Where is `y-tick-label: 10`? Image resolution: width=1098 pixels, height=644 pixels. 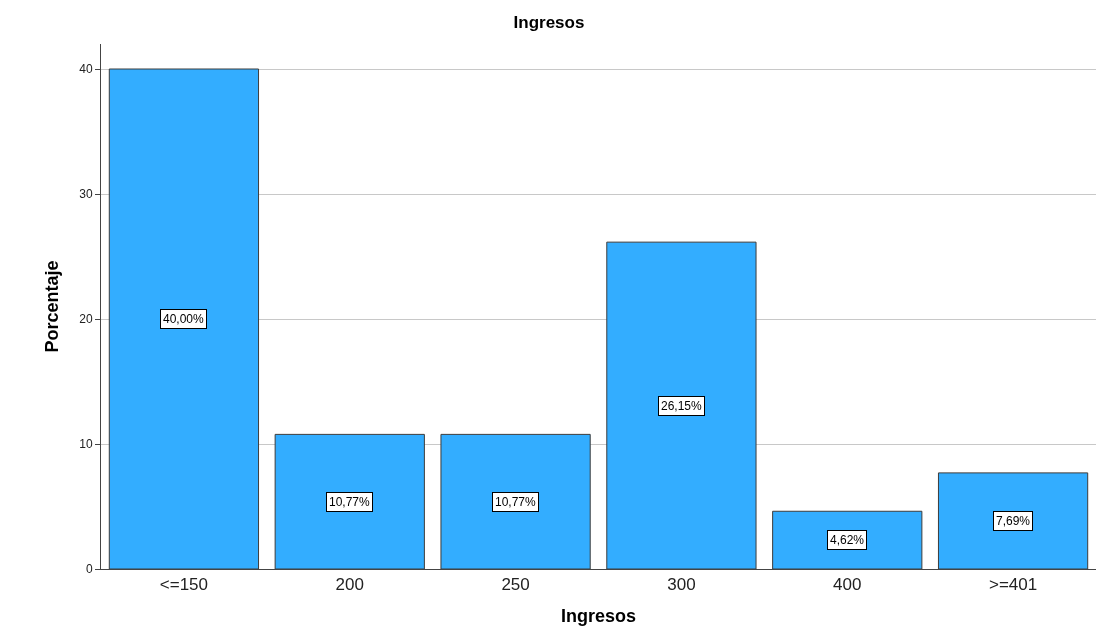 y-tick-label: 10 is located at coordinates (86, 444).